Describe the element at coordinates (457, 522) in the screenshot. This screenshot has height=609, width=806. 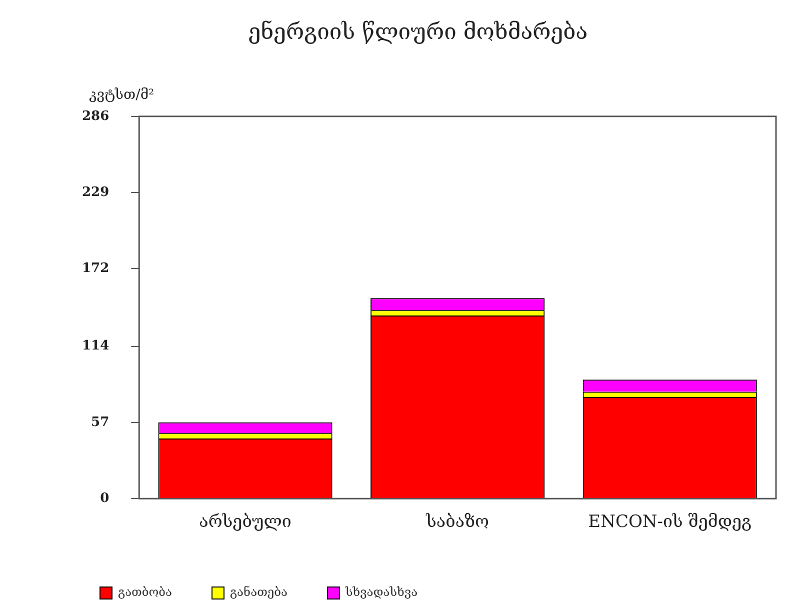
I see `x-tick-label: საბაზო` at that location.